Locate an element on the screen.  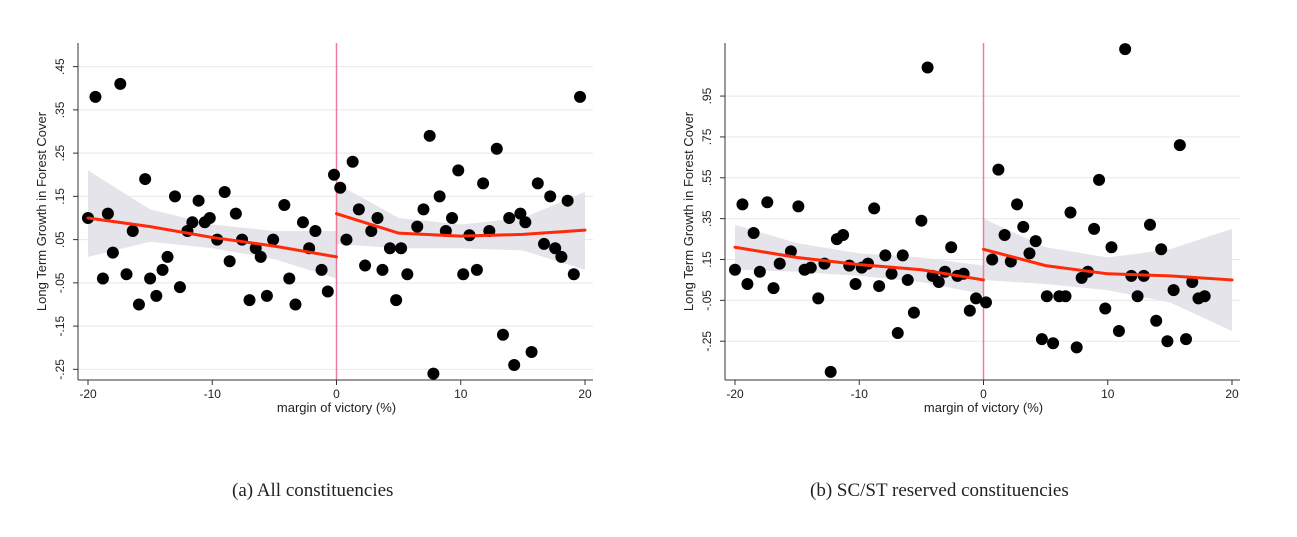
y-tick-label: .95 is located at coordinates (707, 95).